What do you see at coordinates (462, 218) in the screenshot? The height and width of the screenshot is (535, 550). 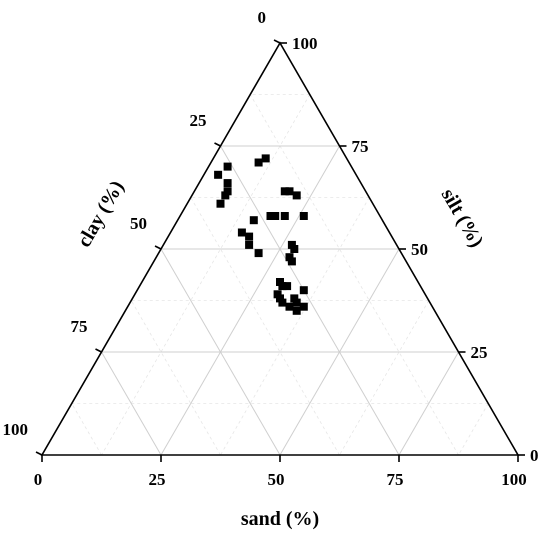 I see `silt-axis-title: silt (%)` at bounding box center [462, 218].